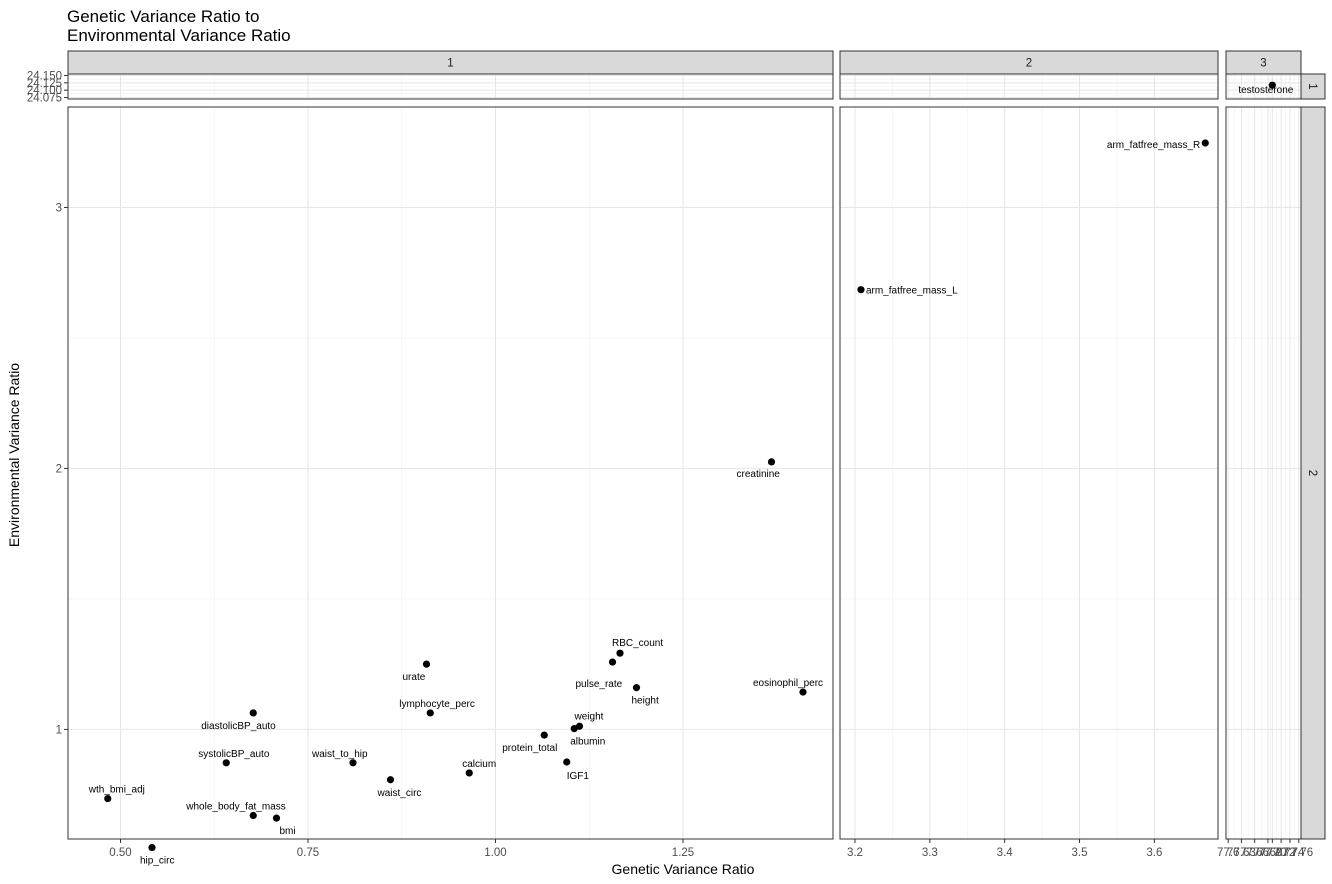 Image resolution: width=1332 pixels, height=884 pixels. I want to click on data-point-arm_fatfree_mass_R, so click(1205, 143).